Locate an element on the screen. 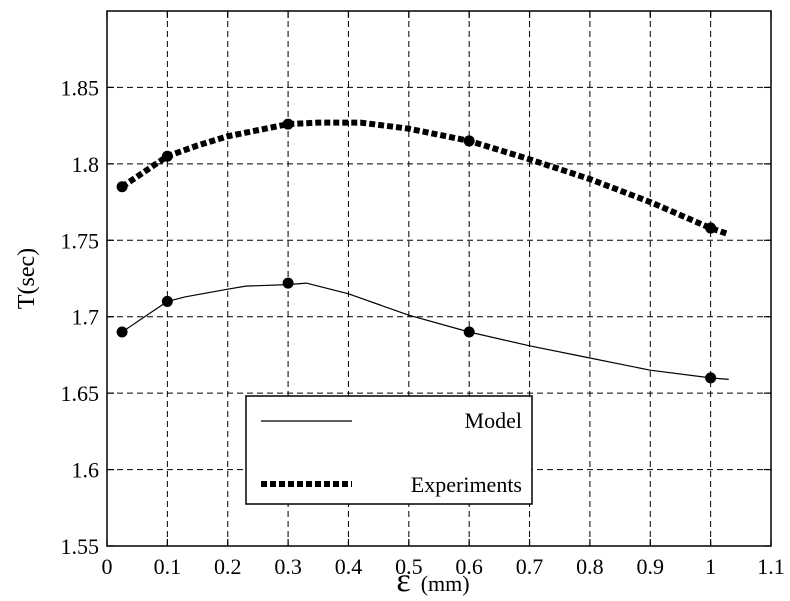 This screenshot has width=790, height=601. y-tick-label: 1.7 is located at coordinates (86, 317).